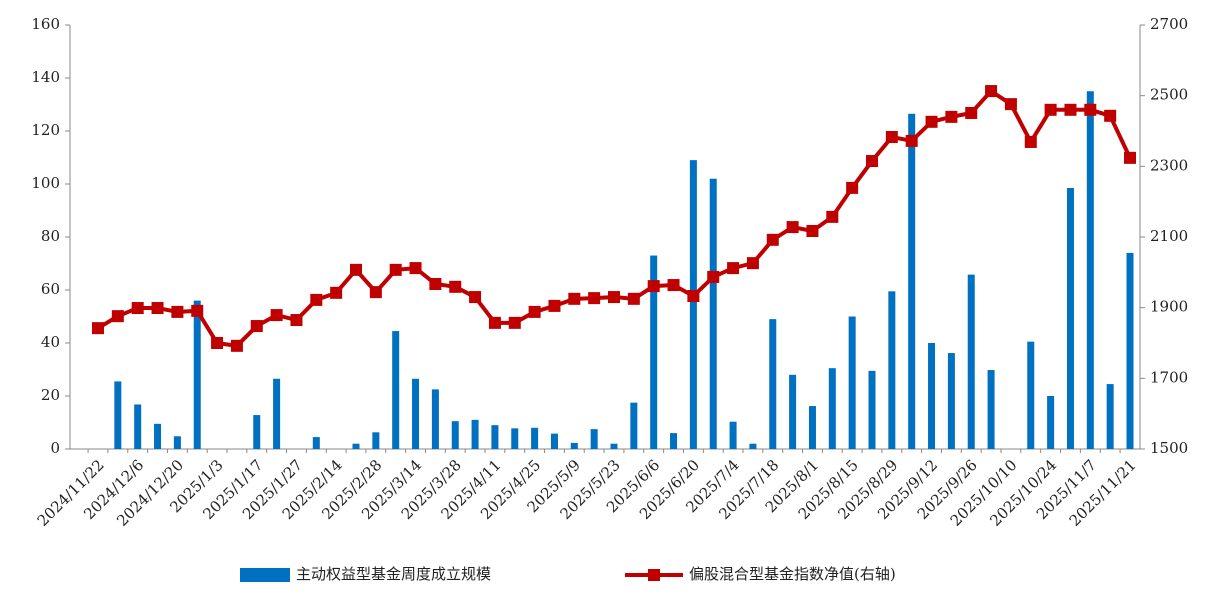 This screenshot has width=1215, height=598. What do you see at coordinates (50, 395) in the screenshot?
I see `y-tick-label: 20` at bounding box center [50, 395].